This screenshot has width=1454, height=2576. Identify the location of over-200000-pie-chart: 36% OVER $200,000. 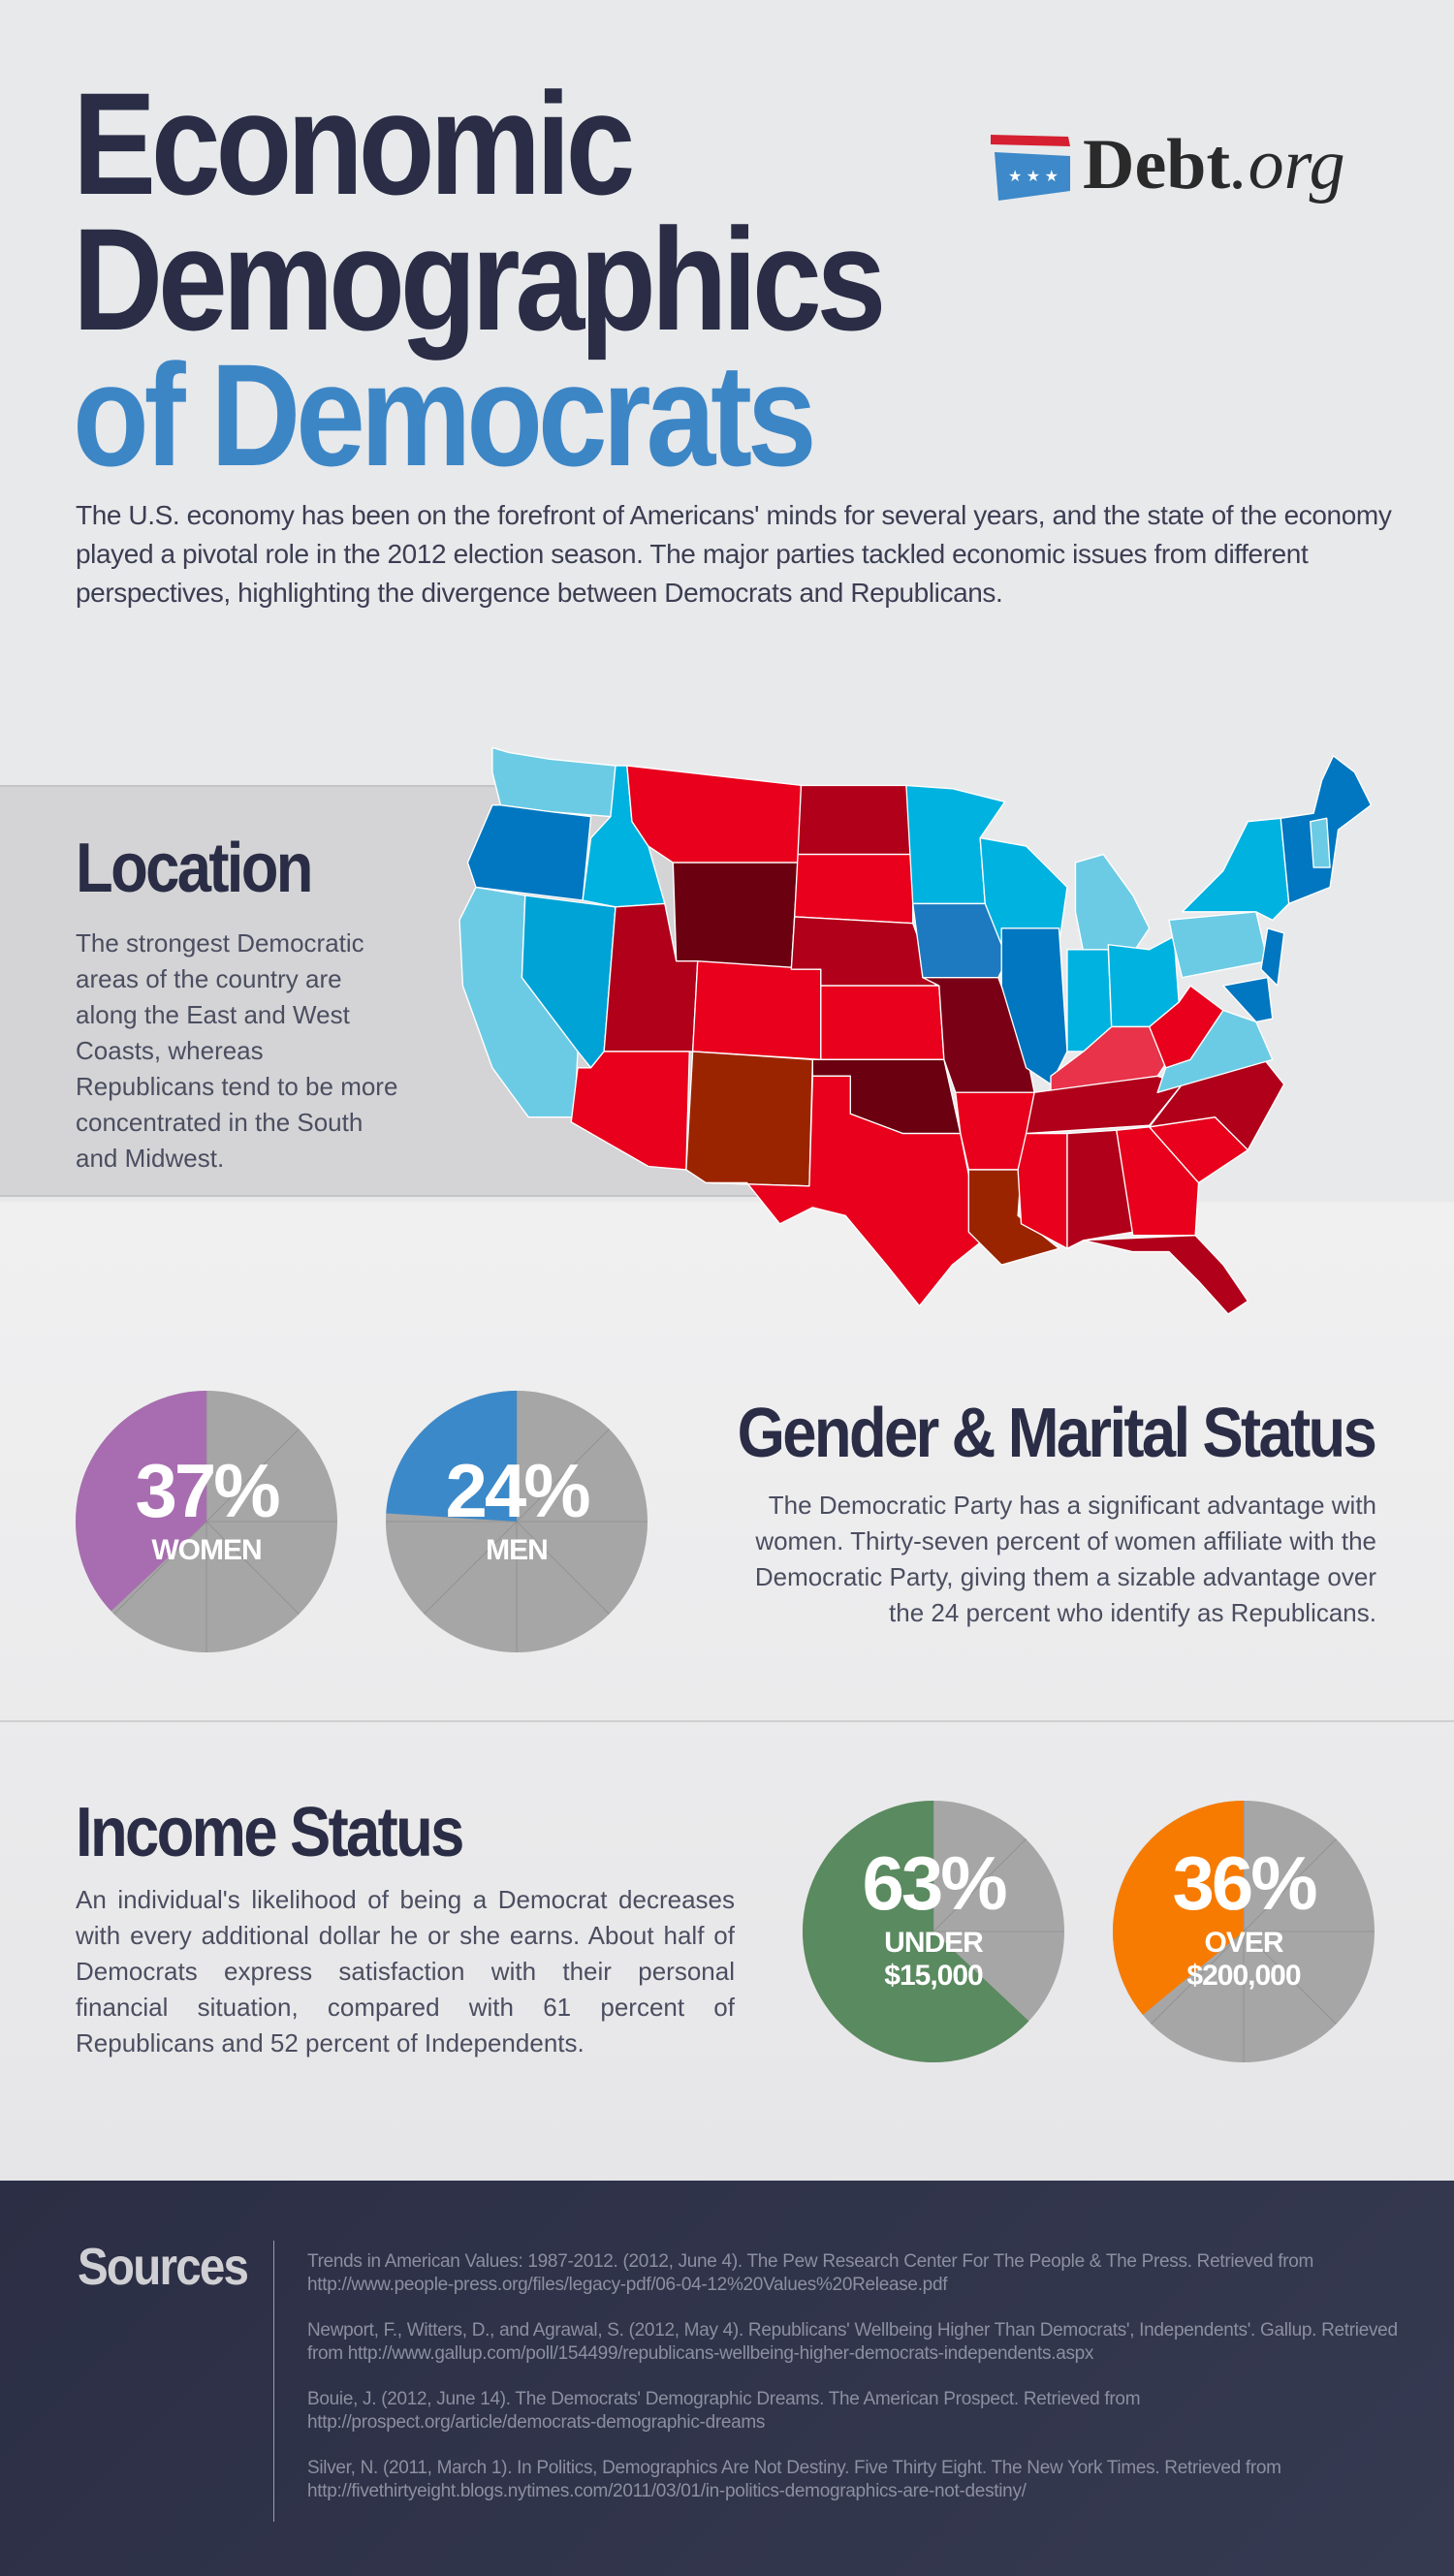
(1244, 1931).